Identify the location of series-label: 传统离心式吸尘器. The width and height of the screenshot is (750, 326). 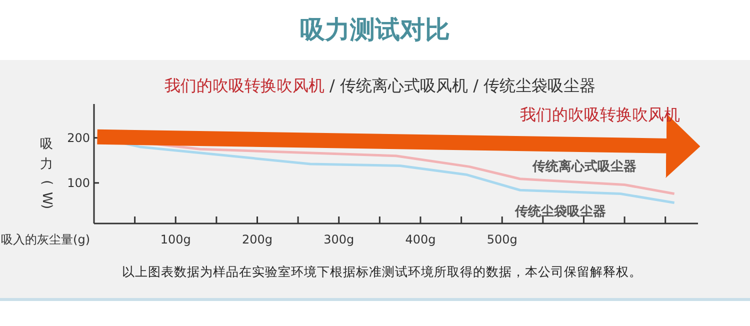
(584, 166).